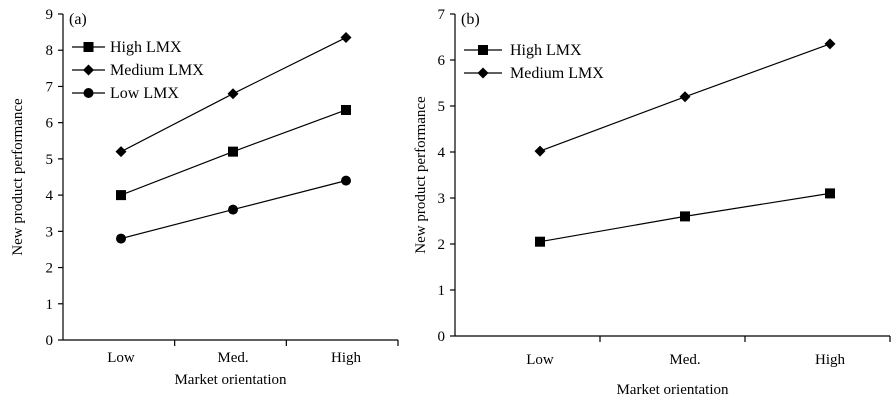 Image resolution: width=892 pixels, height=400 pixels. Describe the element at coordinates (50, 51) in the screenshot. I see `y-tick-label: 8` at that location.